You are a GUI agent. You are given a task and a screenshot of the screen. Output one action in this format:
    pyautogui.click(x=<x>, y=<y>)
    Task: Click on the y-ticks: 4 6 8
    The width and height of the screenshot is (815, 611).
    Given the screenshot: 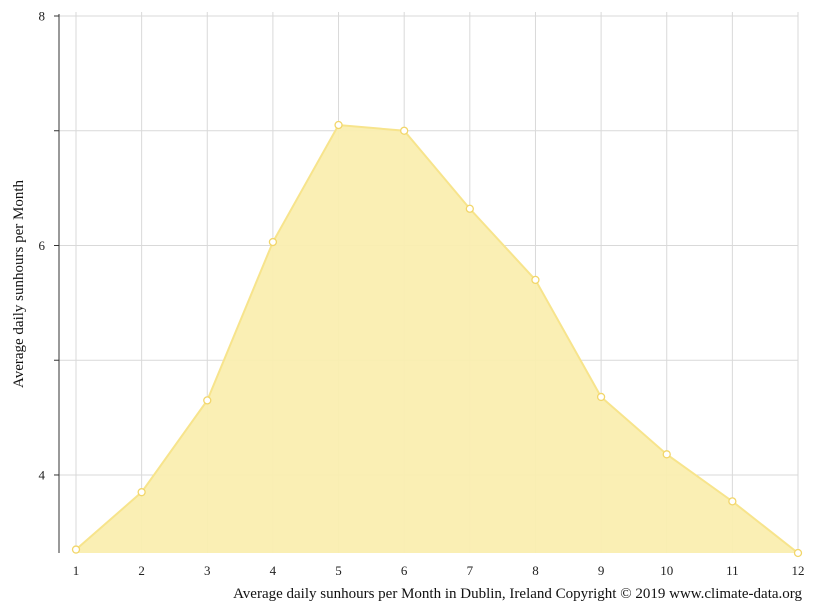 What is the action you would take?
    pyautogui.click(x=49, y=245)
    